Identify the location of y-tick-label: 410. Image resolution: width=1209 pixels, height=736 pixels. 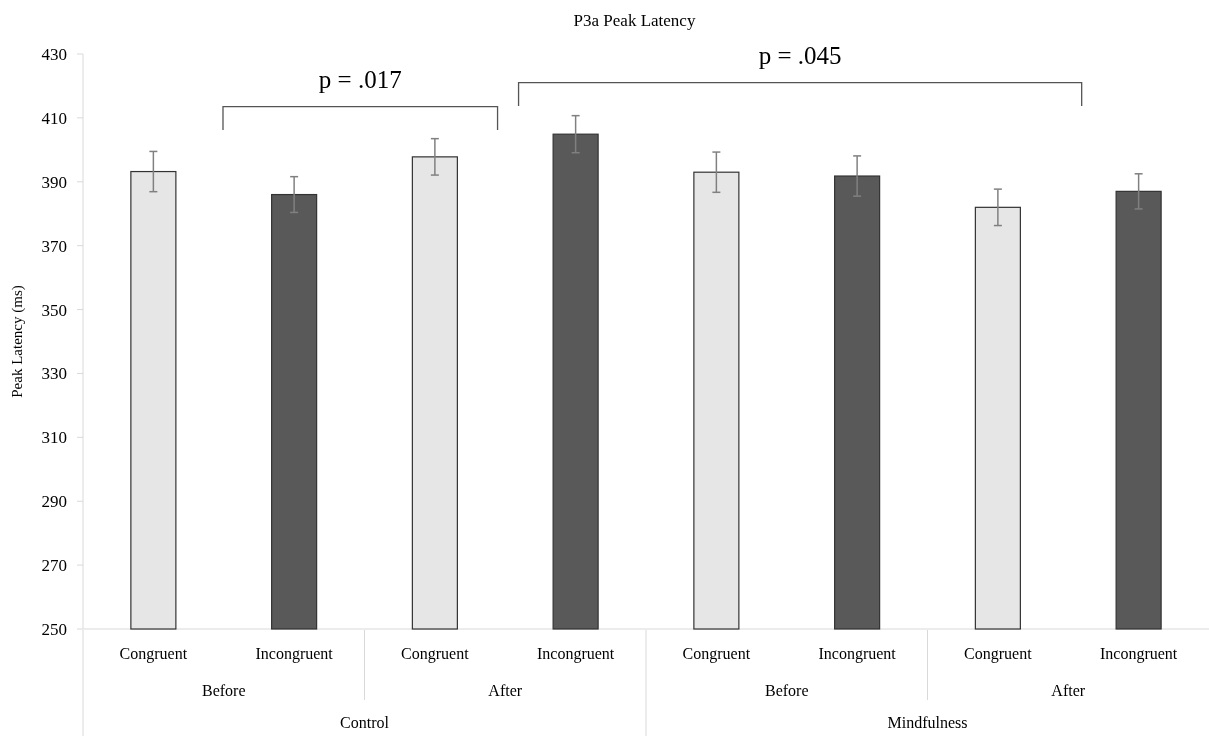
(54, 118).